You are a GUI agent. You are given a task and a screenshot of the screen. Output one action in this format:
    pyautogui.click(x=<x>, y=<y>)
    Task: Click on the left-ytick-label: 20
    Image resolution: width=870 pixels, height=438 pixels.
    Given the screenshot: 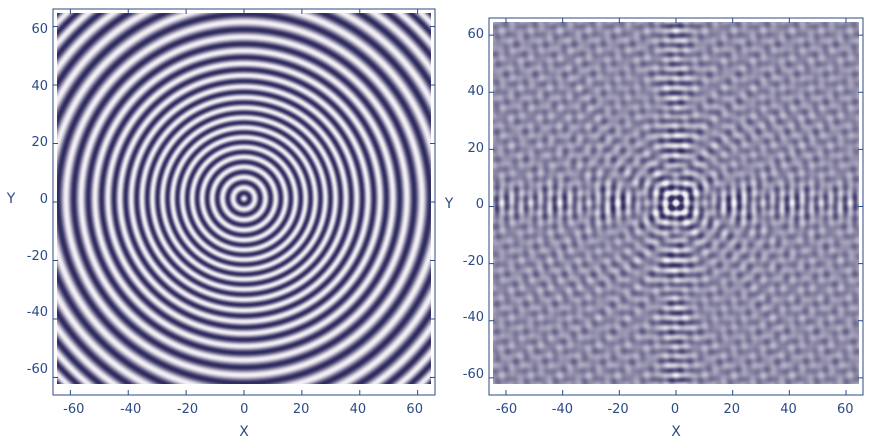 What is the action you would take?
    pyautogui.click(x=39, y=142)
    